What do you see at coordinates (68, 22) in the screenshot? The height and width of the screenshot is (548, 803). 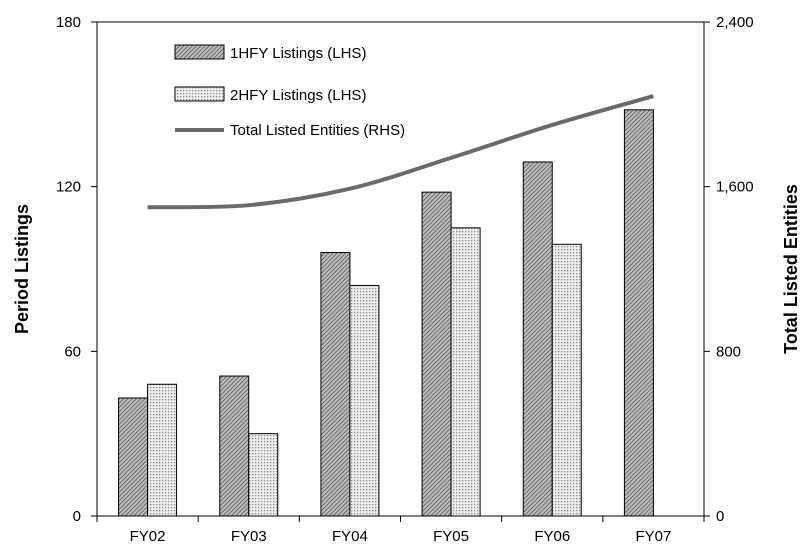 I see `left-tick-label: 180` at bounding box center [68, 22].